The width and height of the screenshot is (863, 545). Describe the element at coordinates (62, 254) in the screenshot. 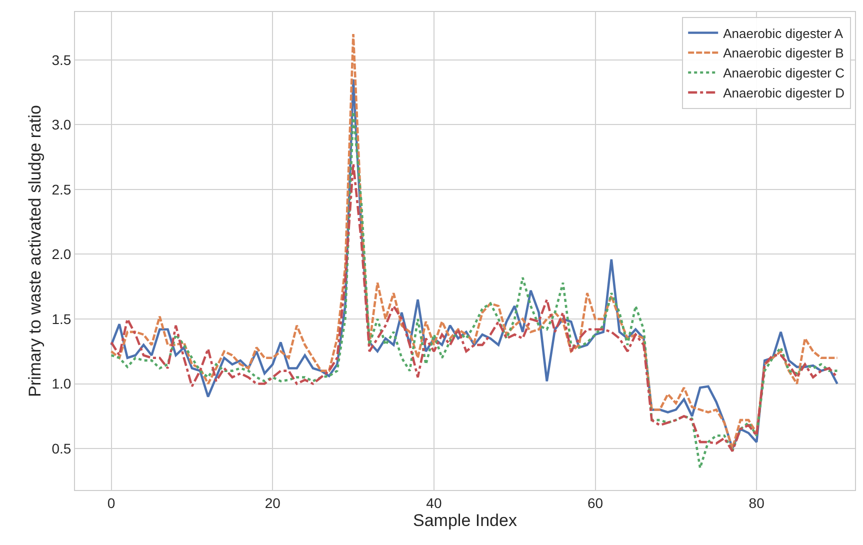

I see `y-tick-label: 2.0` at that location.